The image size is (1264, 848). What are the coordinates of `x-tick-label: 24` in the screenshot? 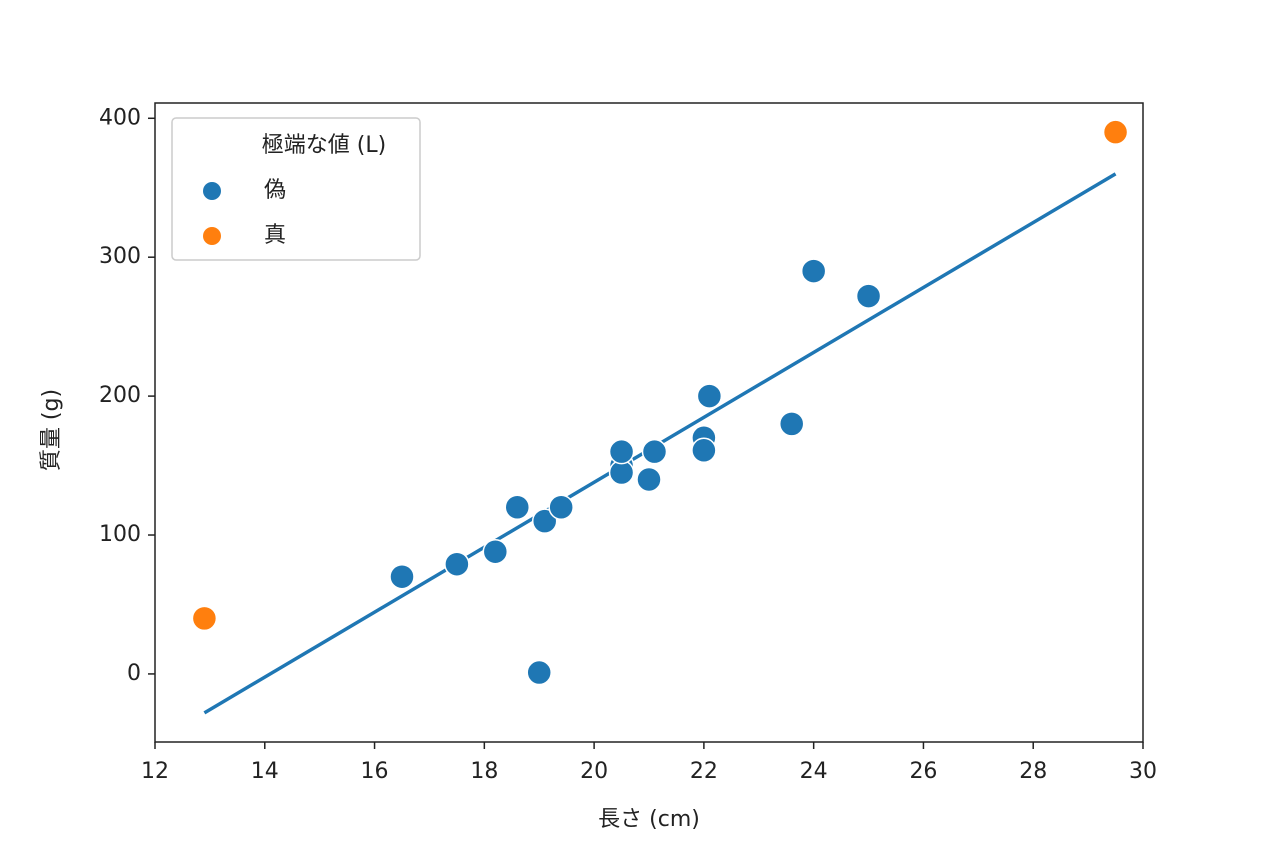 It's located at (814, 771).